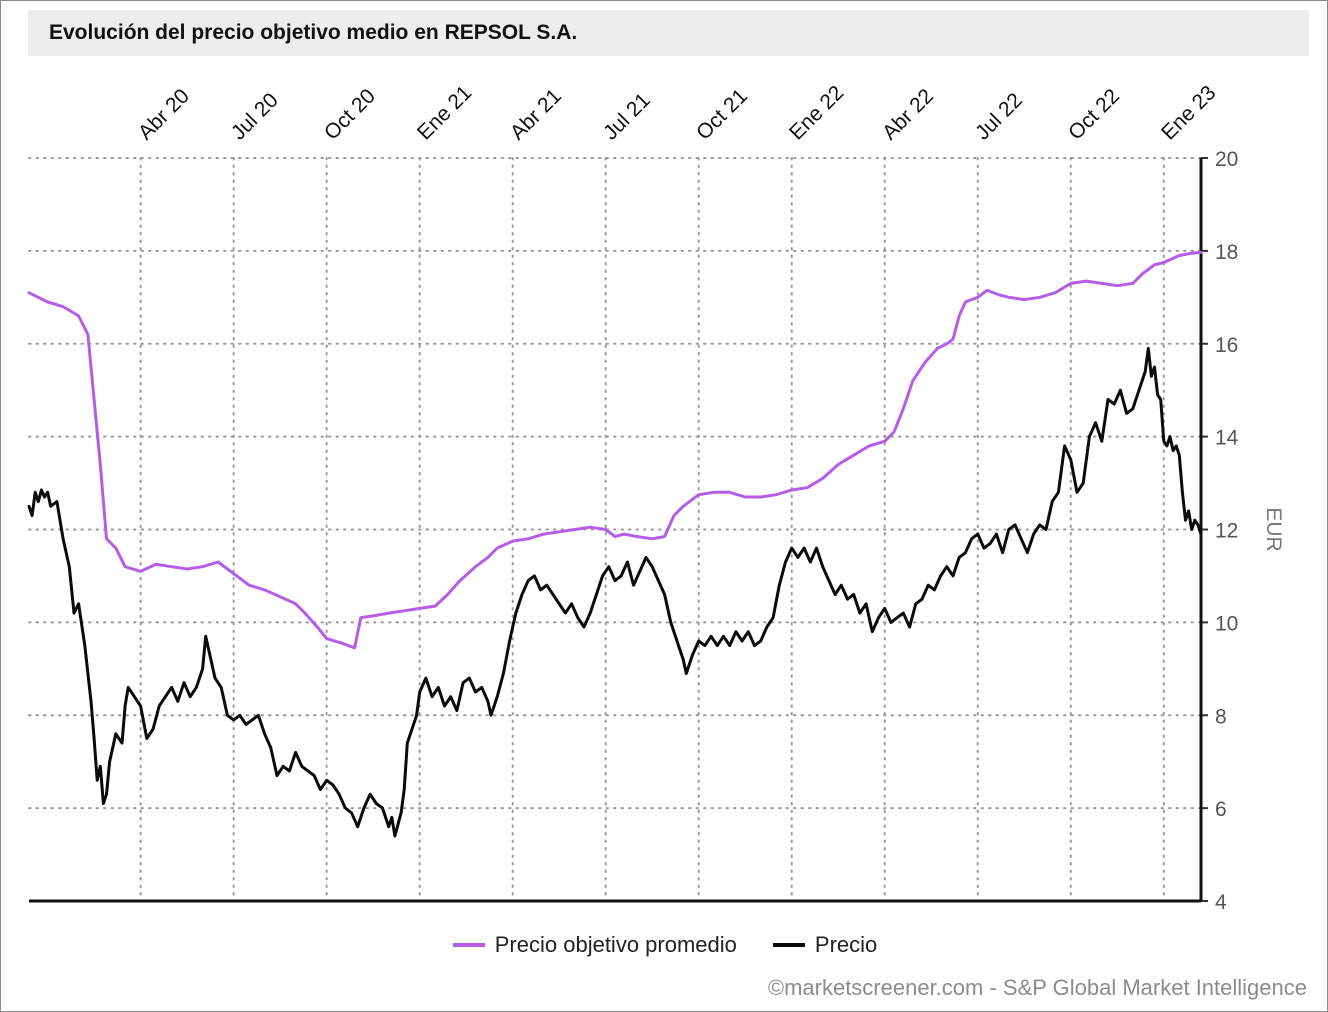 Image resolution: width=1328 pixels, height=1012 pixels. I want to click on x-tick-label-6: Oct 21, so click(722, 115).